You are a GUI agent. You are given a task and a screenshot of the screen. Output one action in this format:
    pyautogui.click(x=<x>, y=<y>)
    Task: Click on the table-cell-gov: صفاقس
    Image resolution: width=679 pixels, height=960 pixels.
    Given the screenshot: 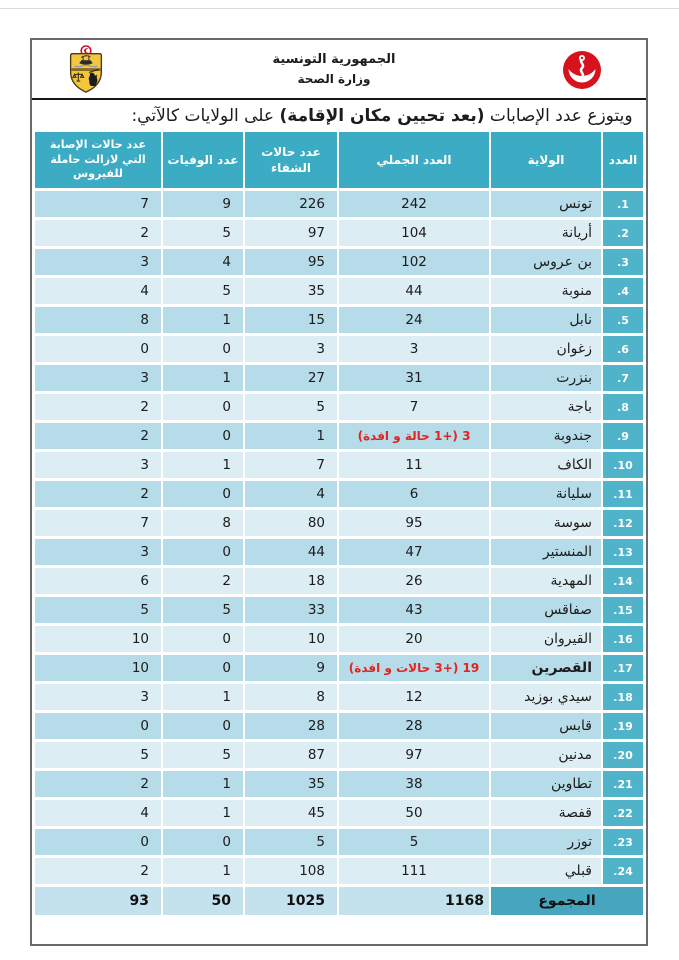 What is the action you would take?
    pyautogui.click(x=546, y=610)
    